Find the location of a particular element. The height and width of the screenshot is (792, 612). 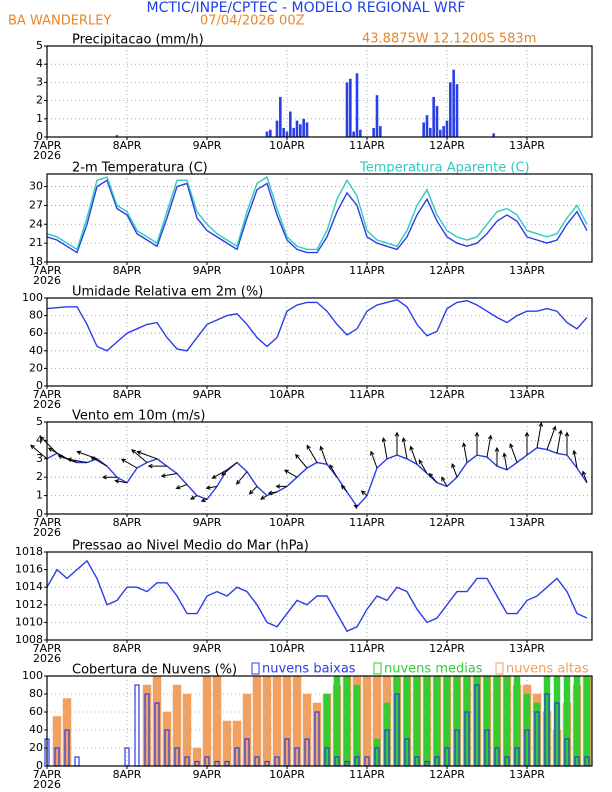

y-tick-label: 5 is located at coordinates (39, 45).